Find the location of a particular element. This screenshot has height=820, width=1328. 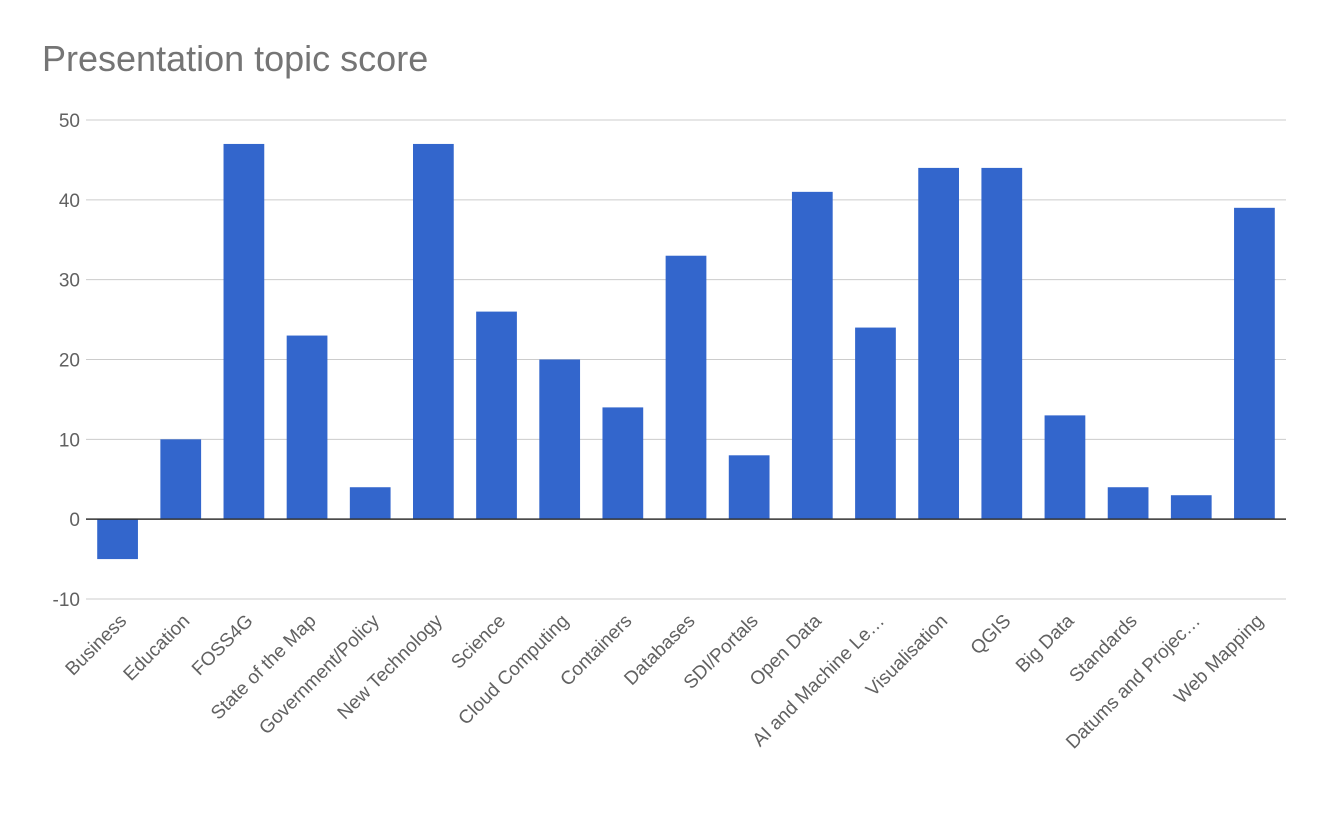

x-category-label: State of the Map is located at coordinates (263, 667).